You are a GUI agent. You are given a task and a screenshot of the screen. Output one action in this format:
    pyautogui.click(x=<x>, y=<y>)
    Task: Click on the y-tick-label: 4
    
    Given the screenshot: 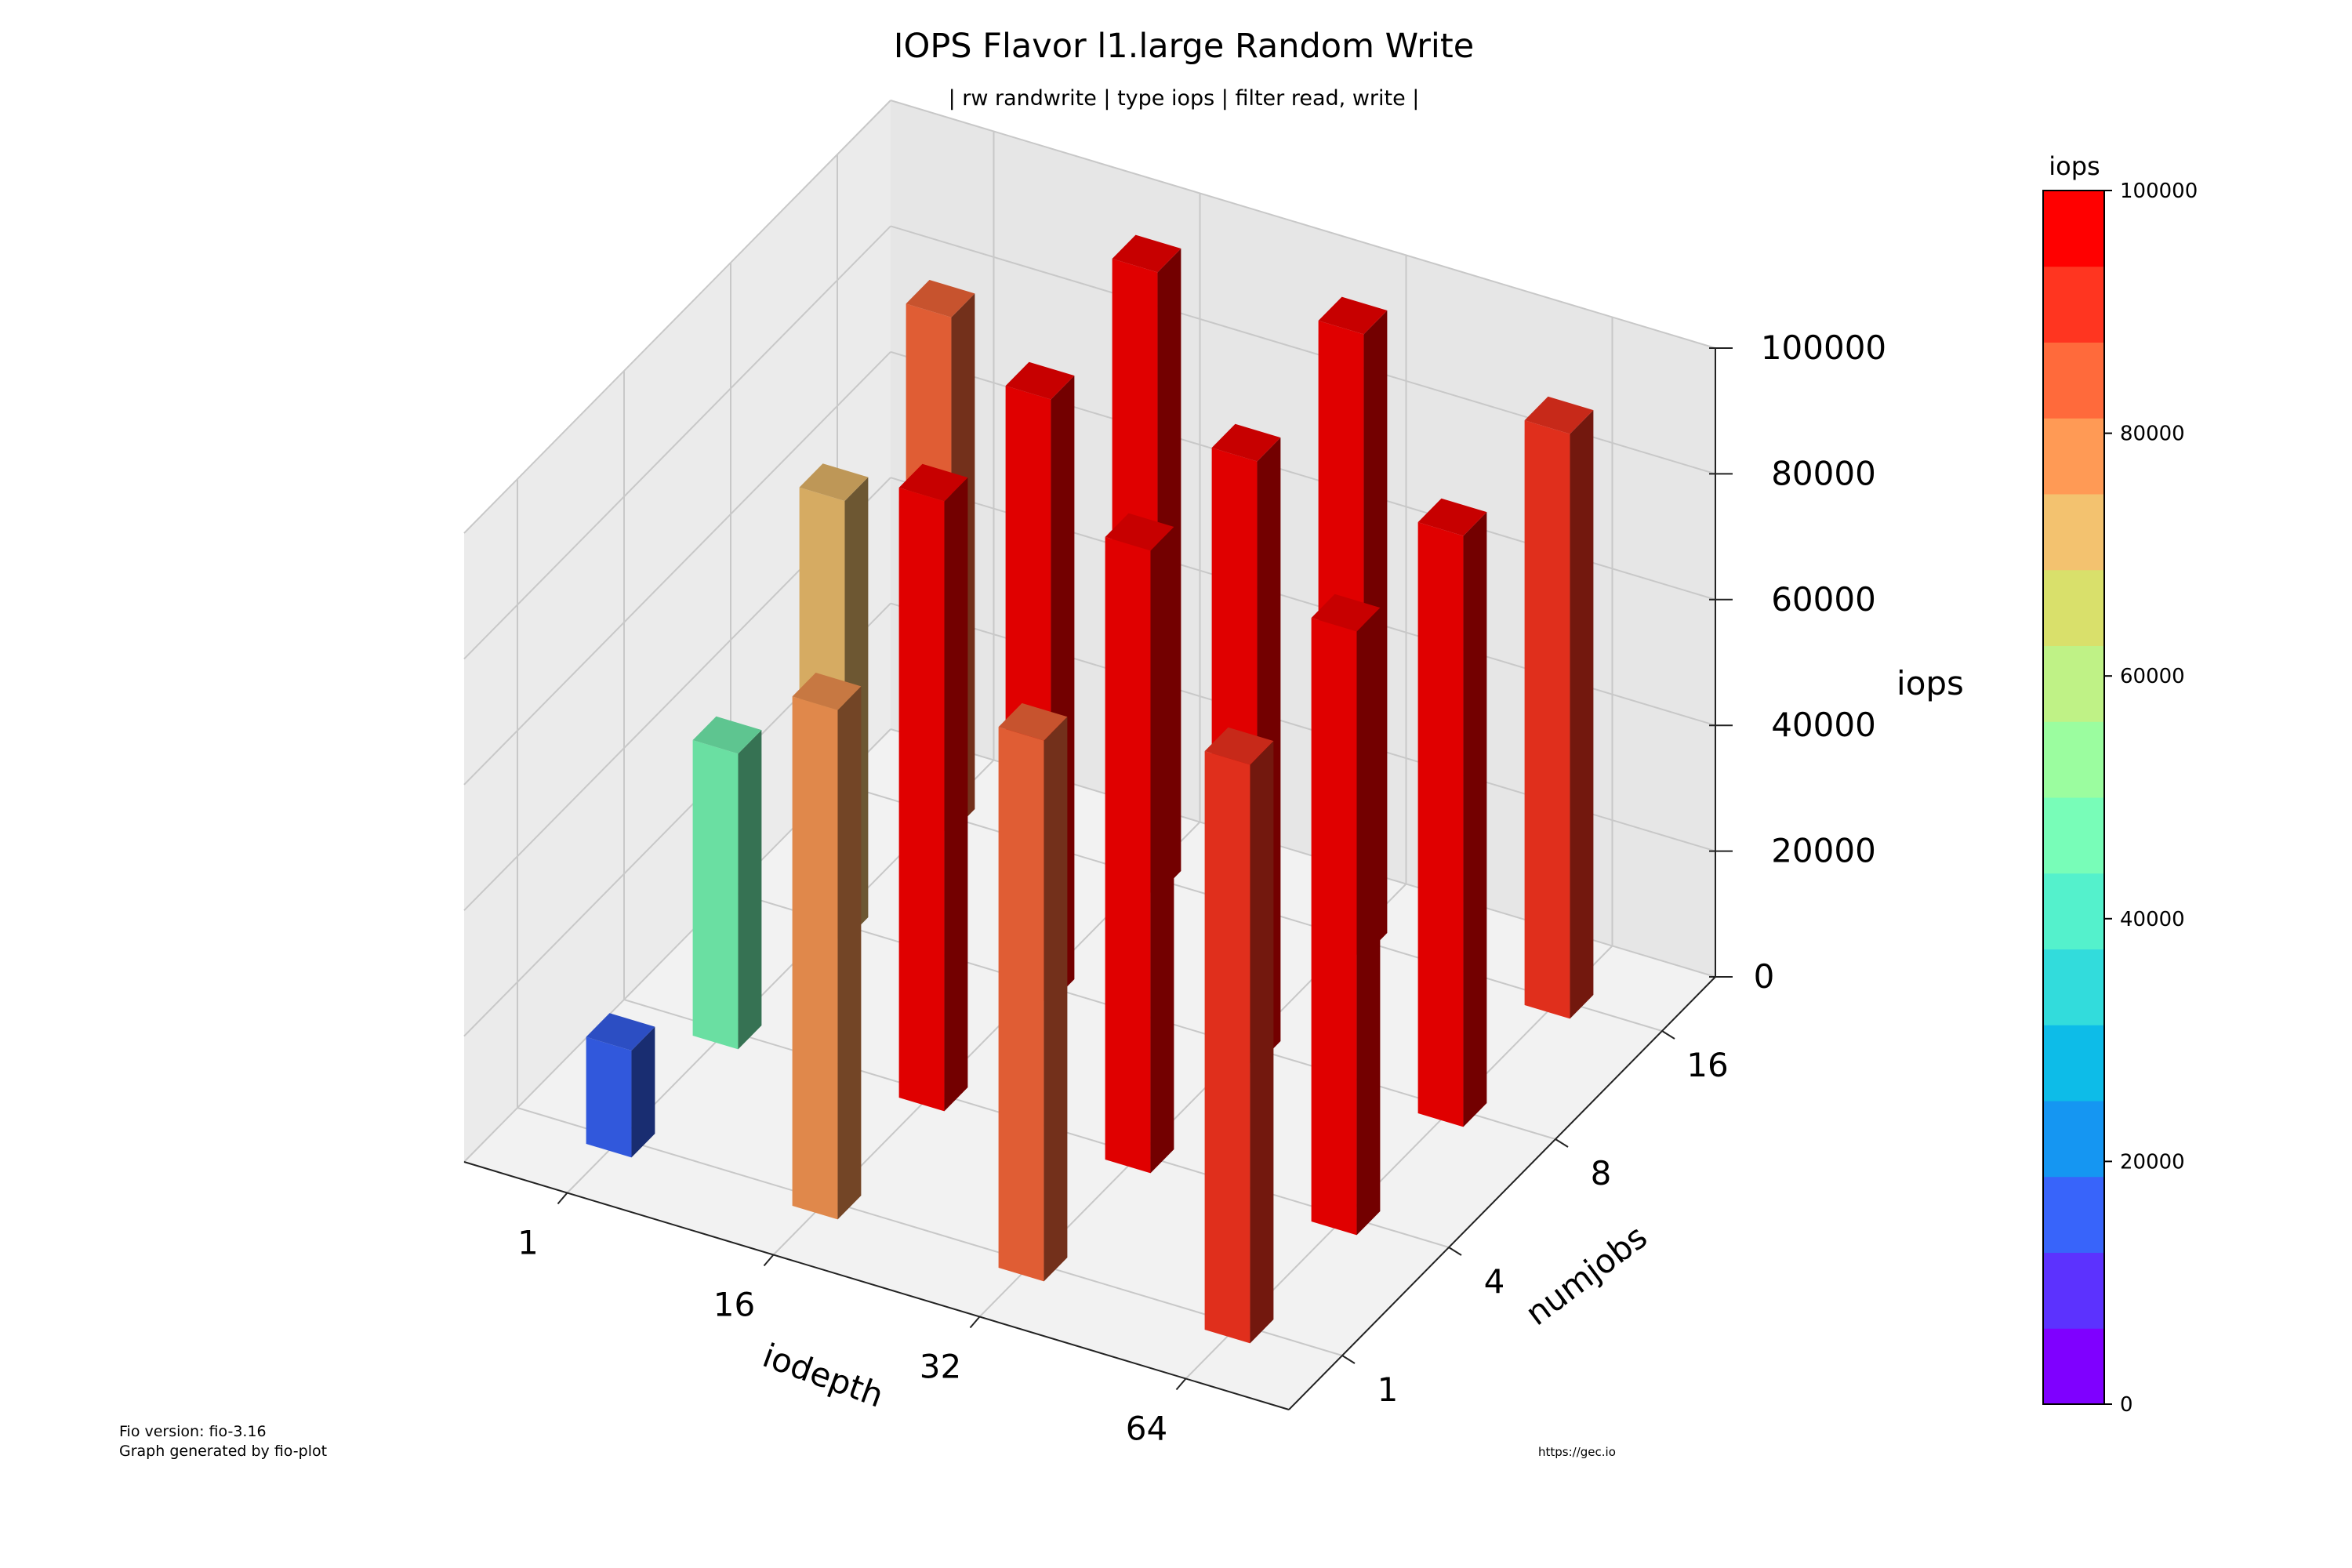 What is the action you would take?
    pyautogui.click(x=1494, y=1281)
    